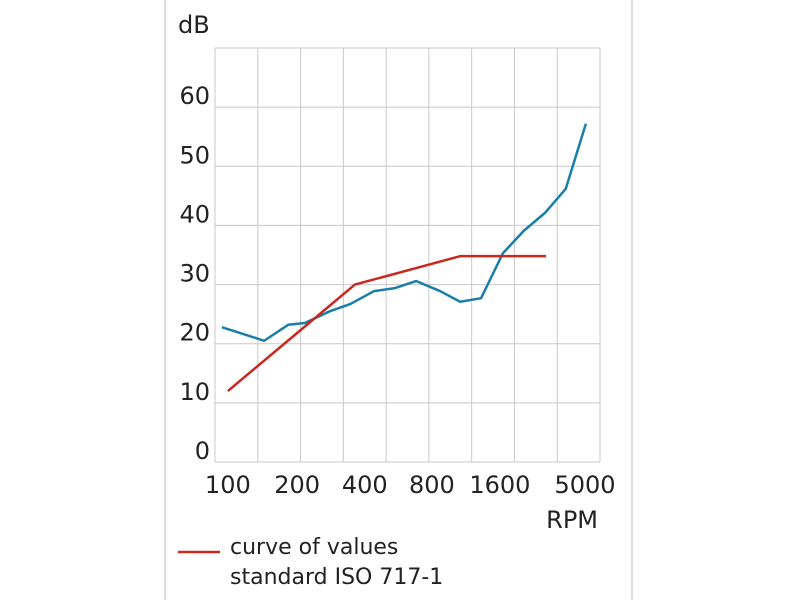  What do you see at coordinates (365, 485) in the screenshot?
I see `x-tick-label: 400` at bounding box center [365, 485].